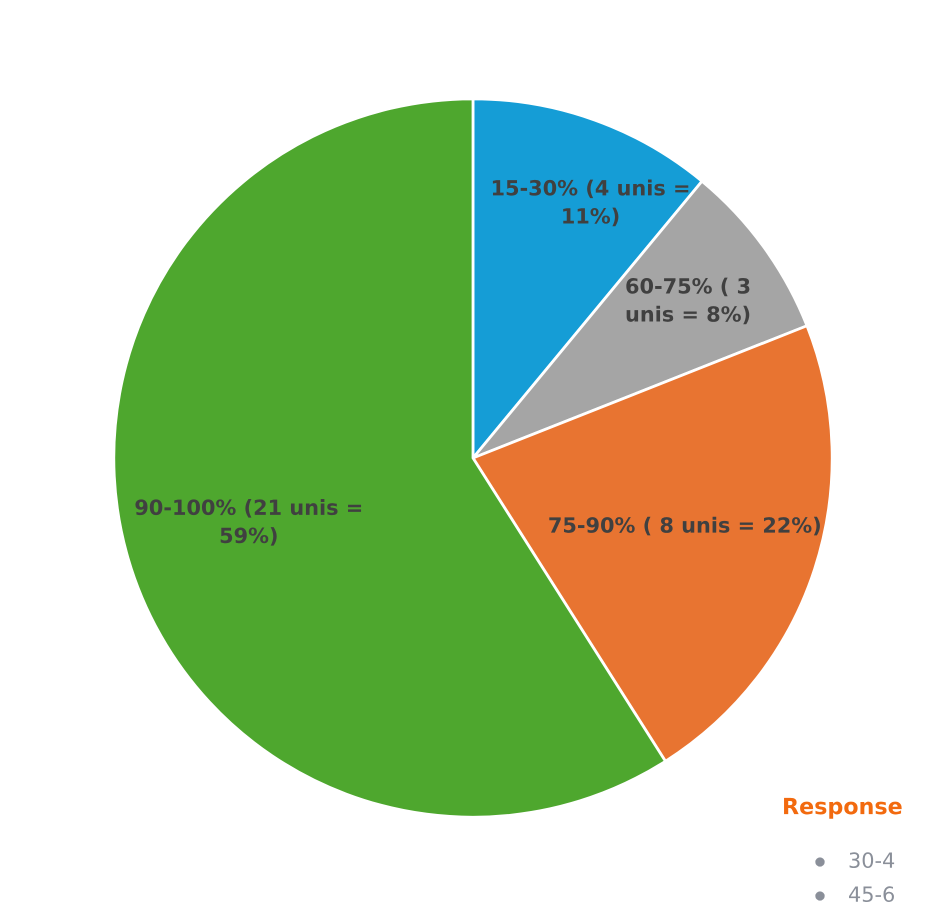  What do you see at coordinates (871, 894) in the screenshot?
I see `text: 45-6` at bounding box center [871, 894].